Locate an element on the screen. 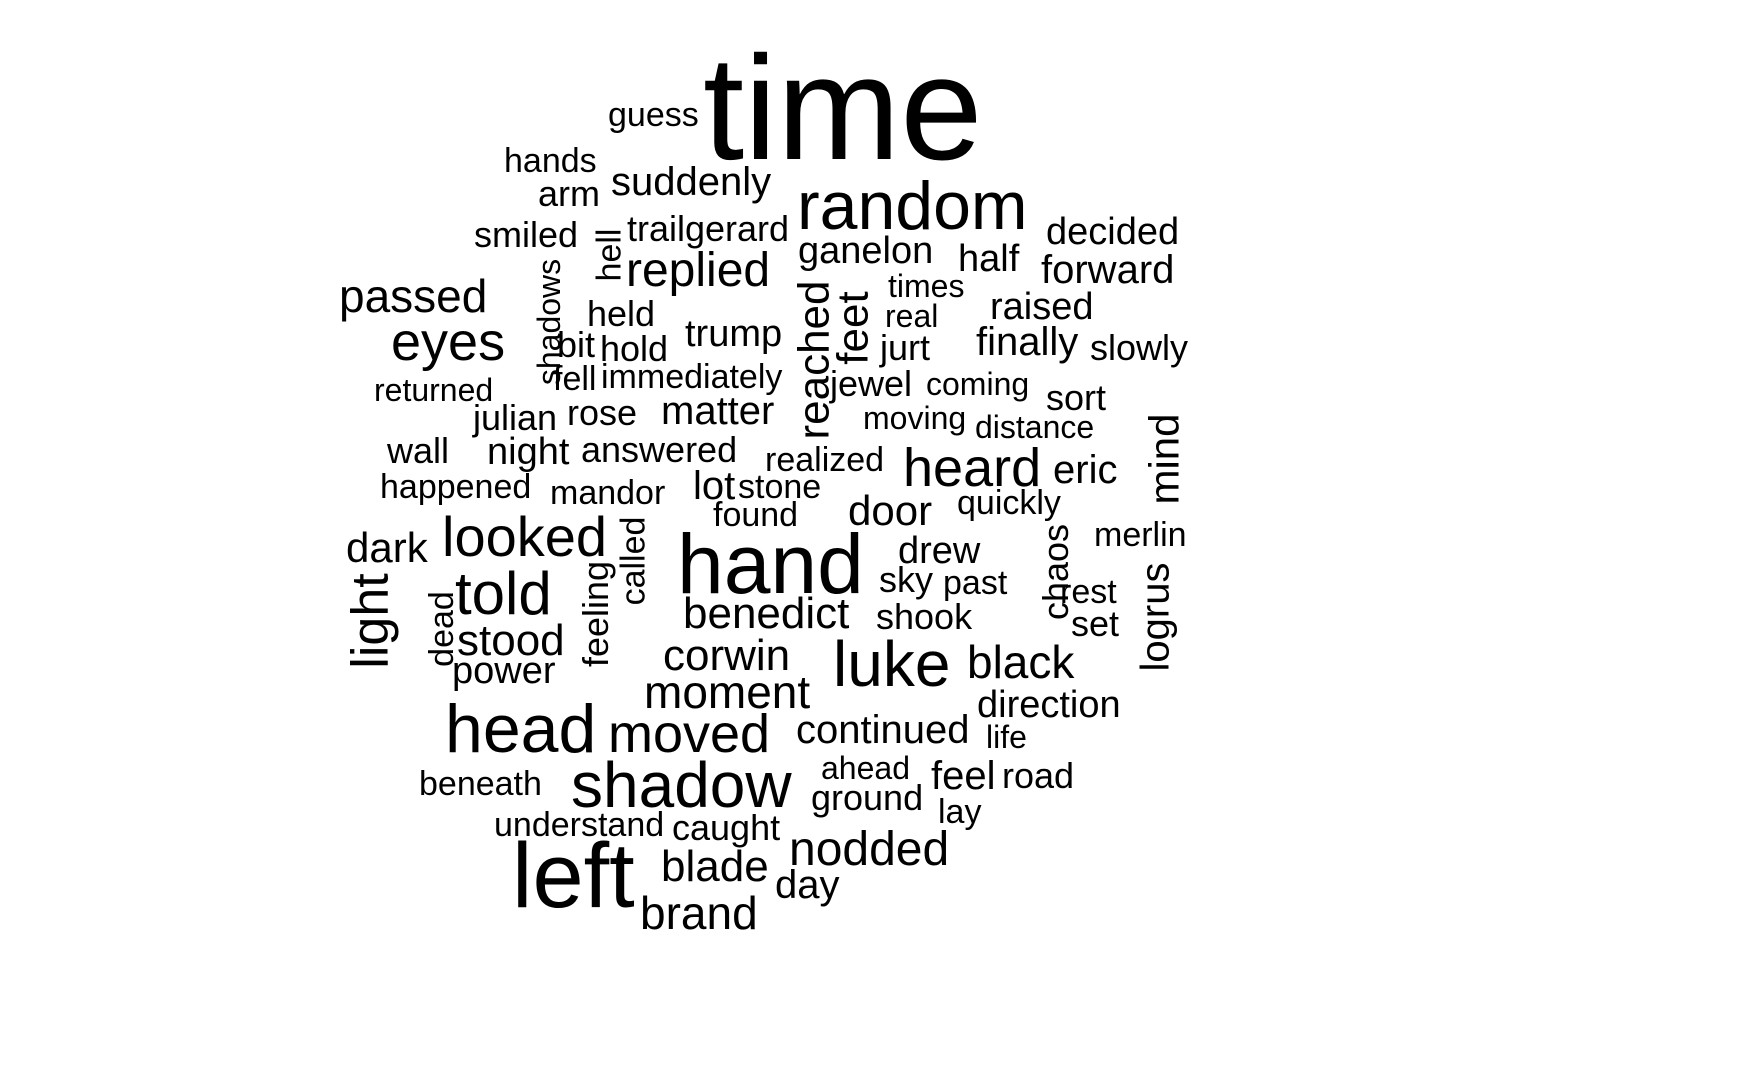 Image resolution: width=1750 pixels, height=1081 pixels. word: mind is located at coordinates (1164, 459).